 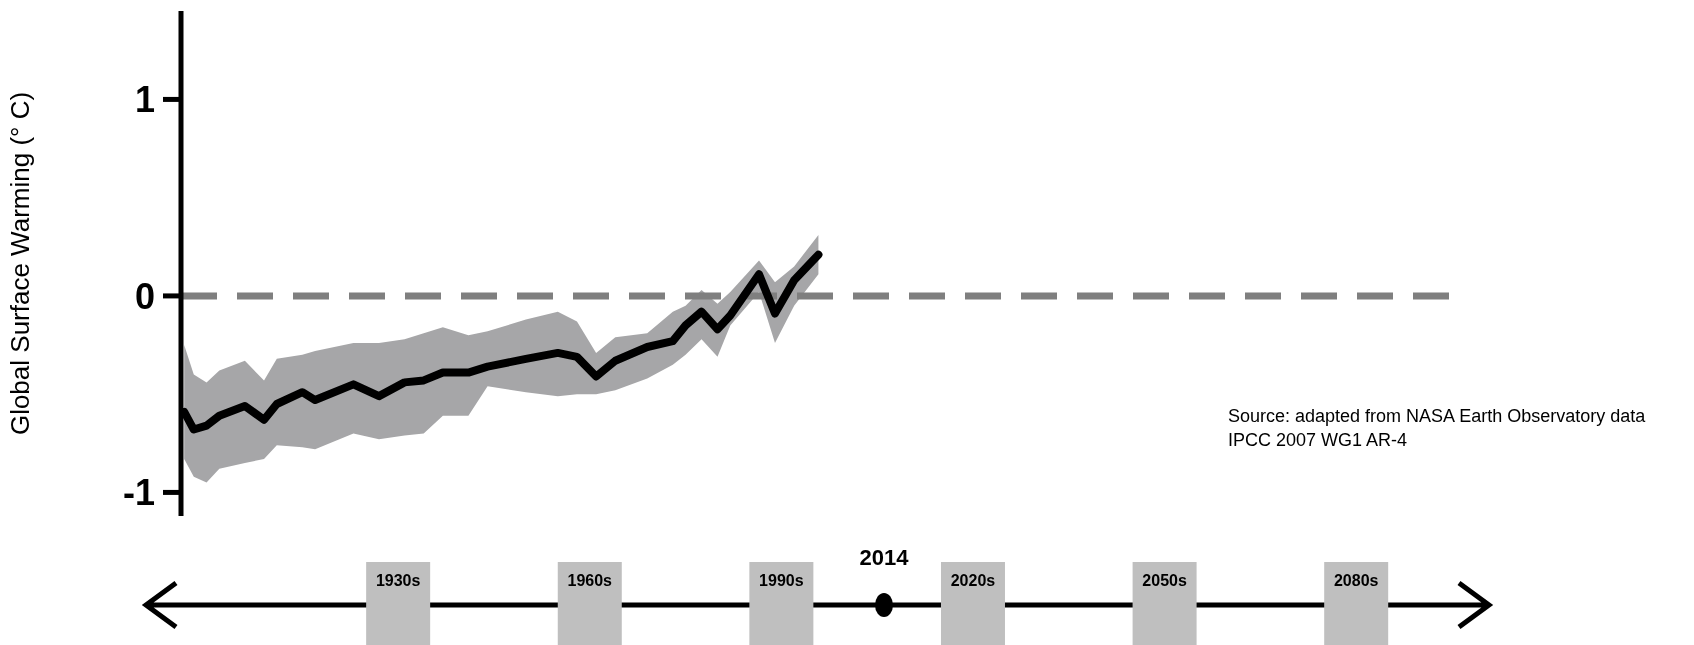 What do you see at coordinates (144, 296) in the screenshot?
I see `y-tick-label: 0` at bounding box center [144, 296].